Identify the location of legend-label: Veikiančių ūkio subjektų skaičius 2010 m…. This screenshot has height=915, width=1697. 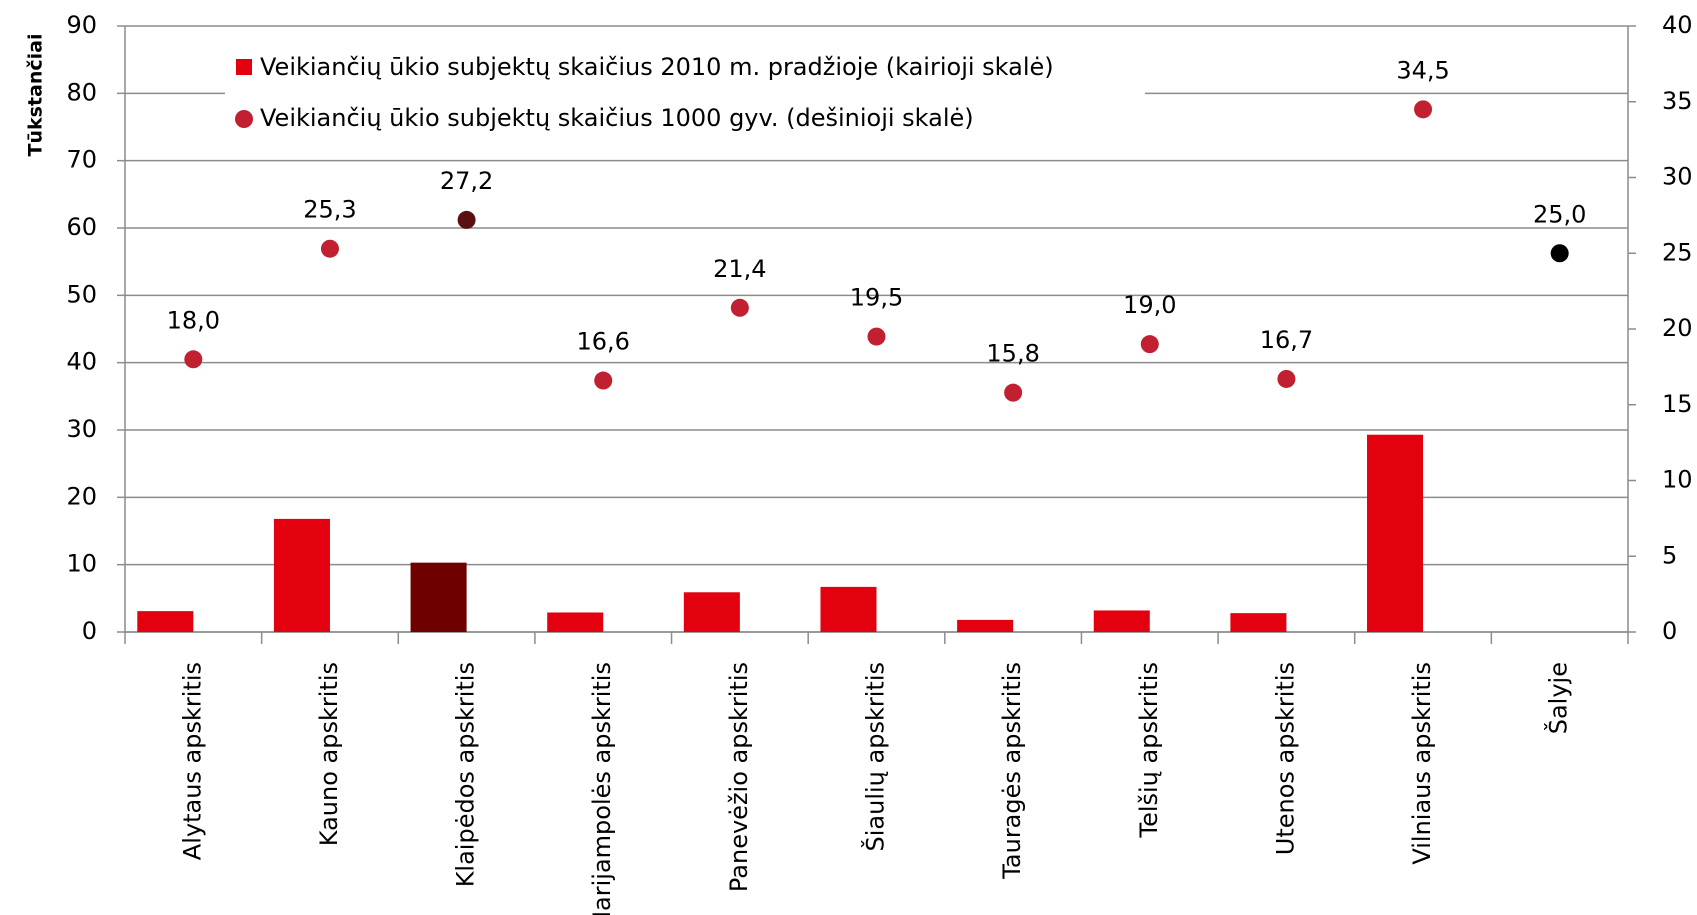
(657, 67).